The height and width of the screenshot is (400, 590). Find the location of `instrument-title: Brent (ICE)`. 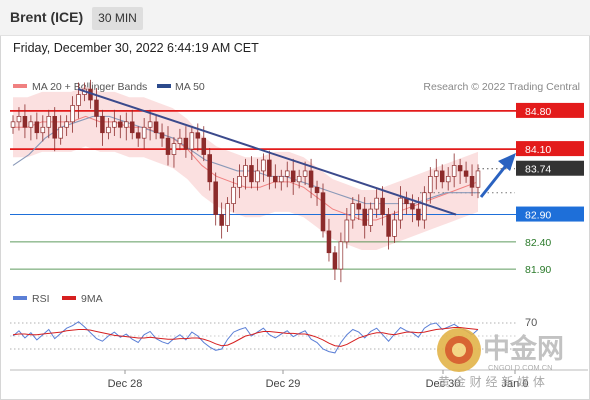

instrument-title: Brent (ICE) is located at coordinates (47, 17).